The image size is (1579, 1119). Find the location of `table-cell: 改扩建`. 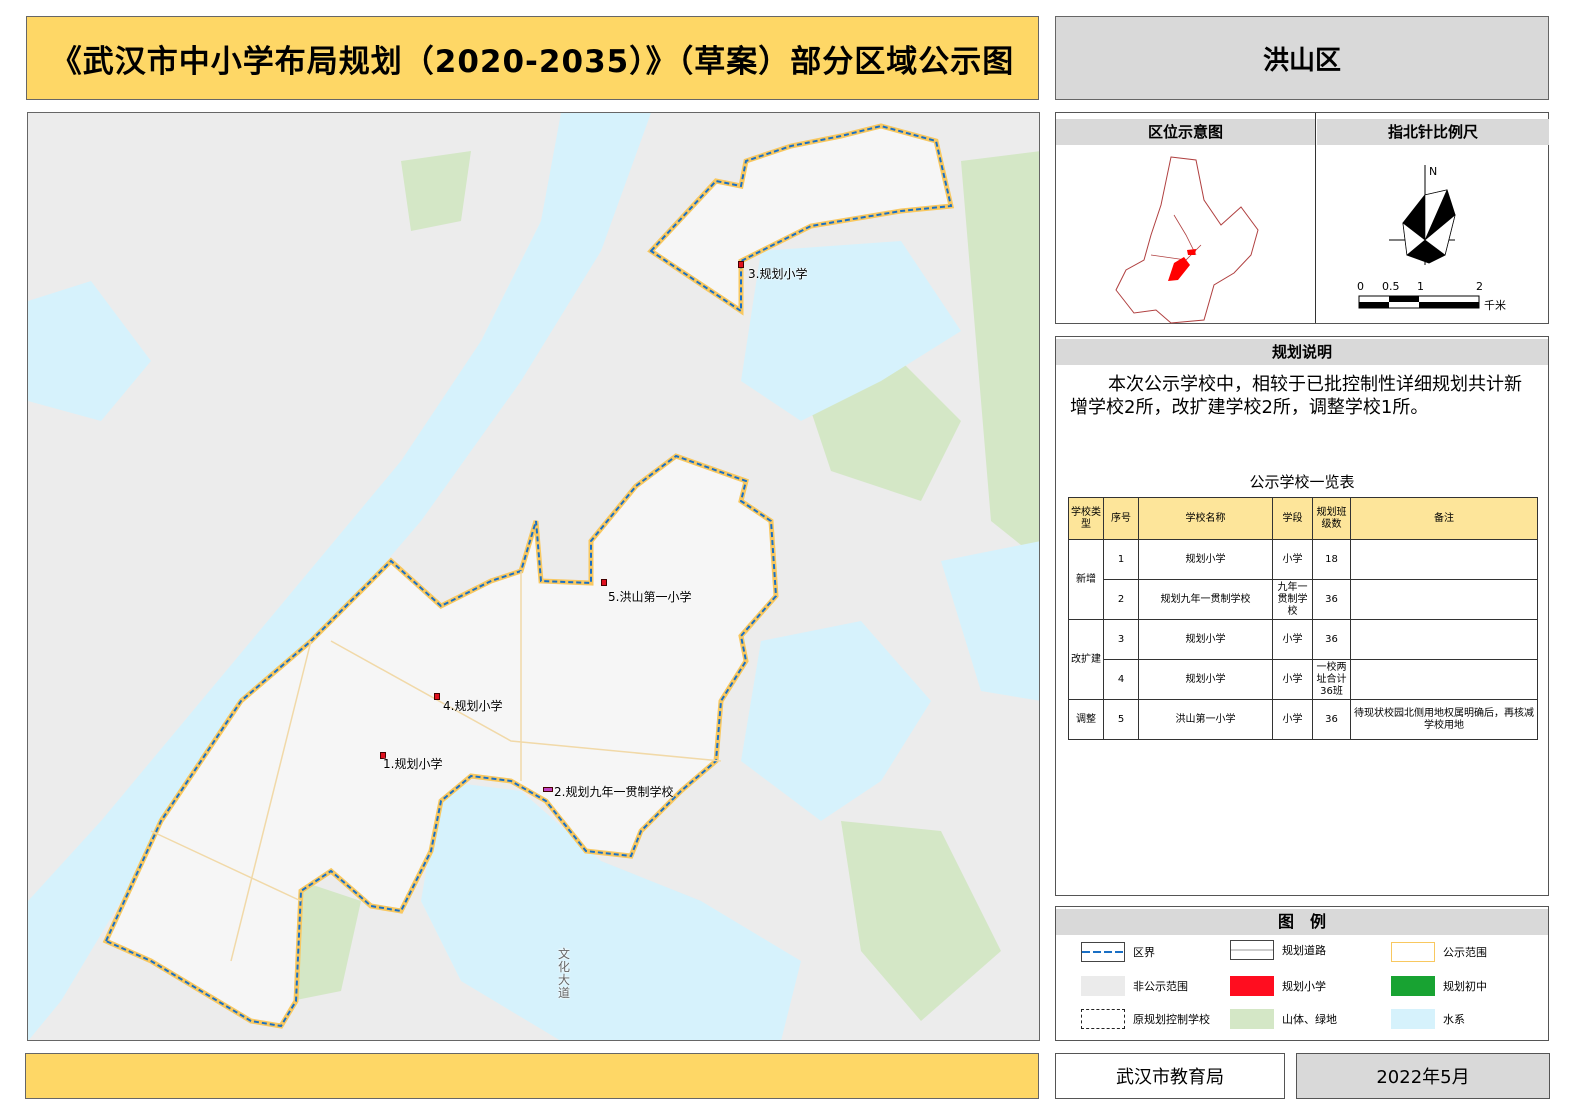

table-cell: 改扩建 is located at coordinates (1086, 659).